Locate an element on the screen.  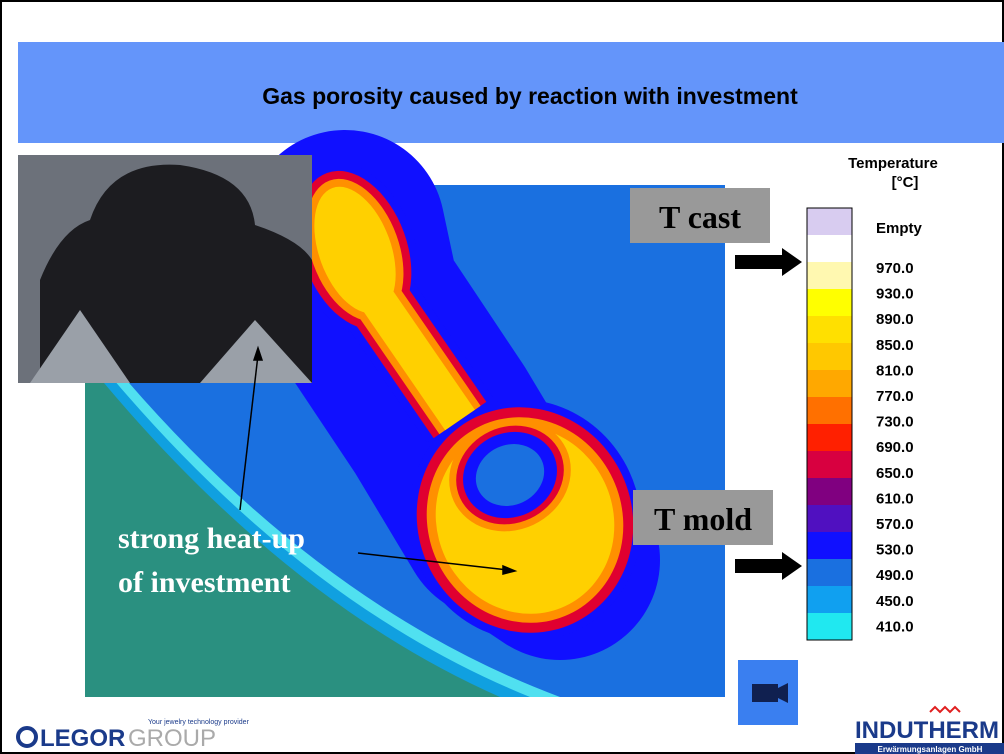
photo is located at coordinates (165, 269).